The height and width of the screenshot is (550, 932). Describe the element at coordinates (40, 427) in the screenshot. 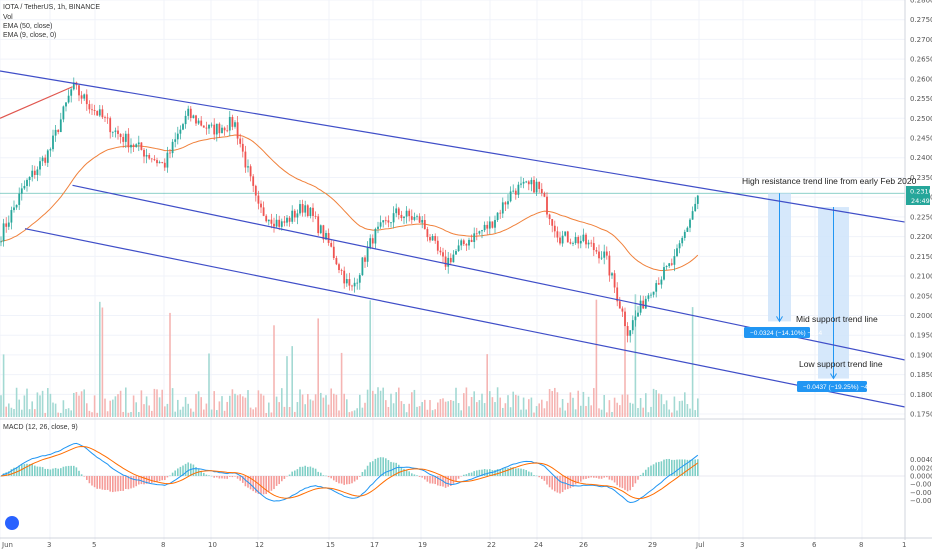

I see `legend-macd: MACD (12, 26, close, 9)` at that location.